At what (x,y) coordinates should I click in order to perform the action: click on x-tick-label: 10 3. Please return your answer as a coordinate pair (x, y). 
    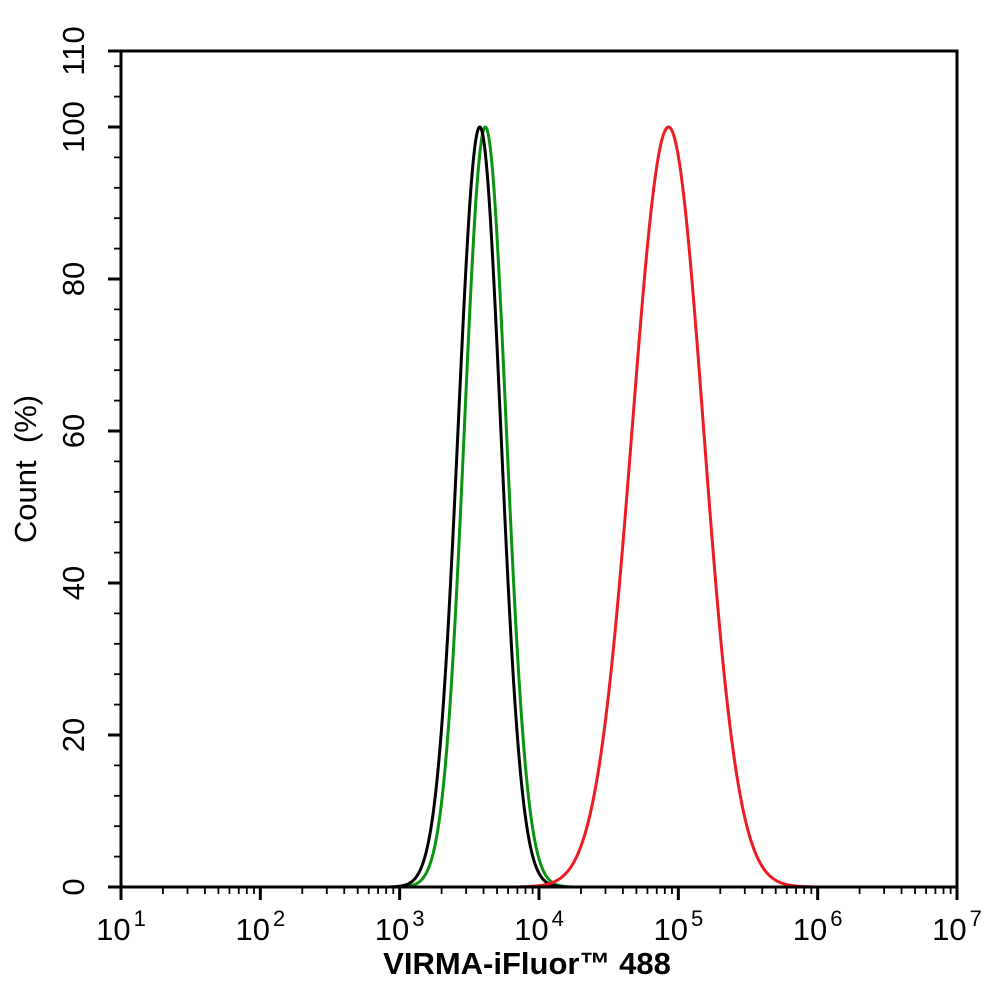
    Looking at the image, I should click on (400, 926).